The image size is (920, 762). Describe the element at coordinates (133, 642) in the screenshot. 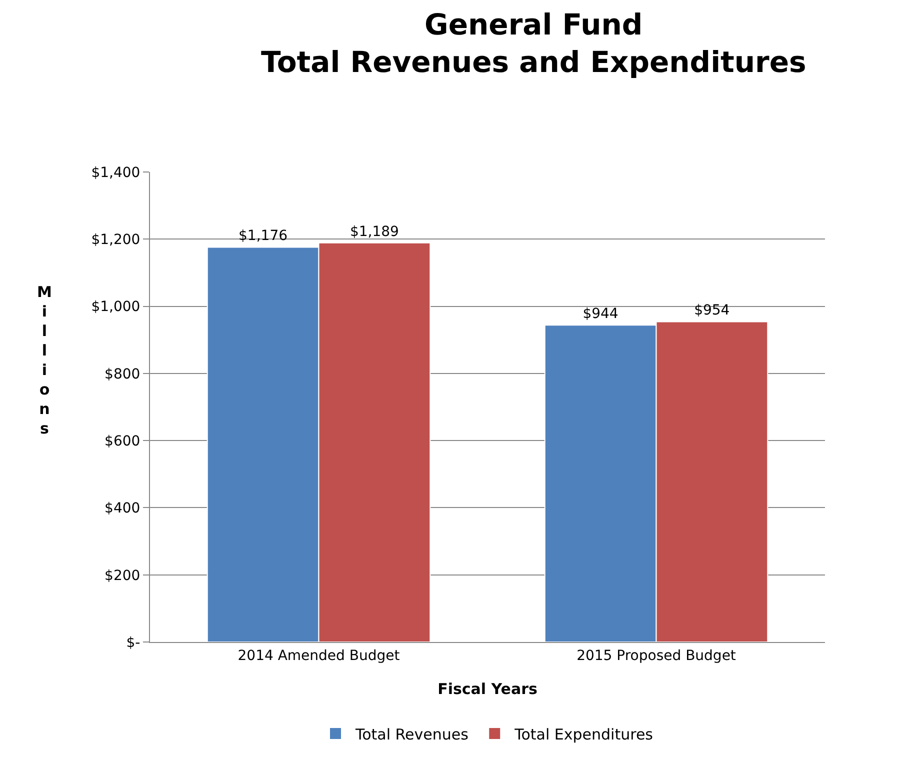

I see `y-tick-label: $-` at that location.